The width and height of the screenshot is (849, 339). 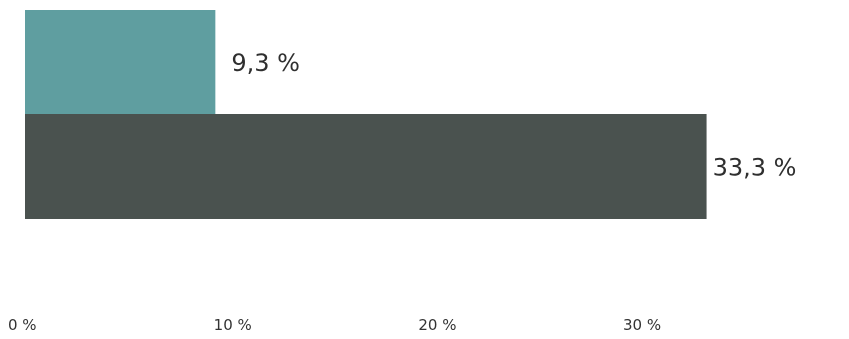 What do you see at coordinates (642, 325) in the screenshot?
I see `x-tick-label-30: 30 %` at bounding box center [642, 325].